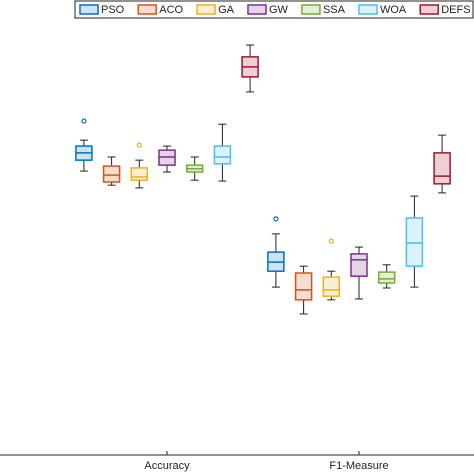  I want to click on legend-label: GA, so click(226, 10).